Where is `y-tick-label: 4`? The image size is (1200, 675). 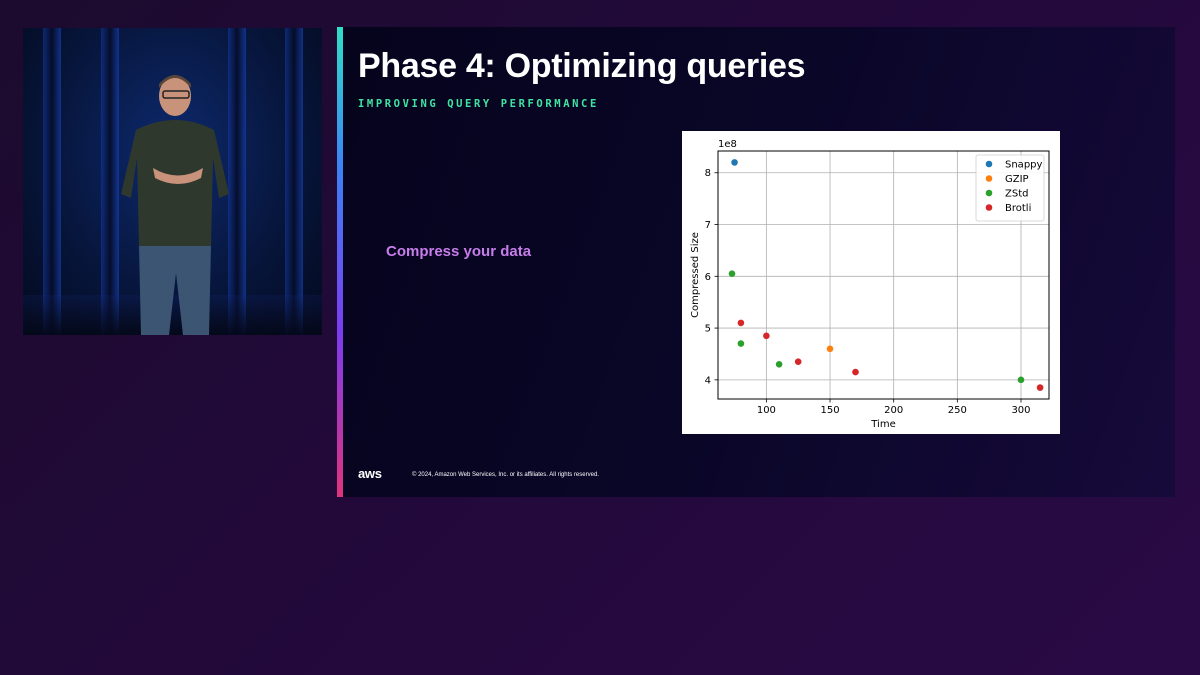
y-tick-label: 4 is located at coordinates (708, 380).